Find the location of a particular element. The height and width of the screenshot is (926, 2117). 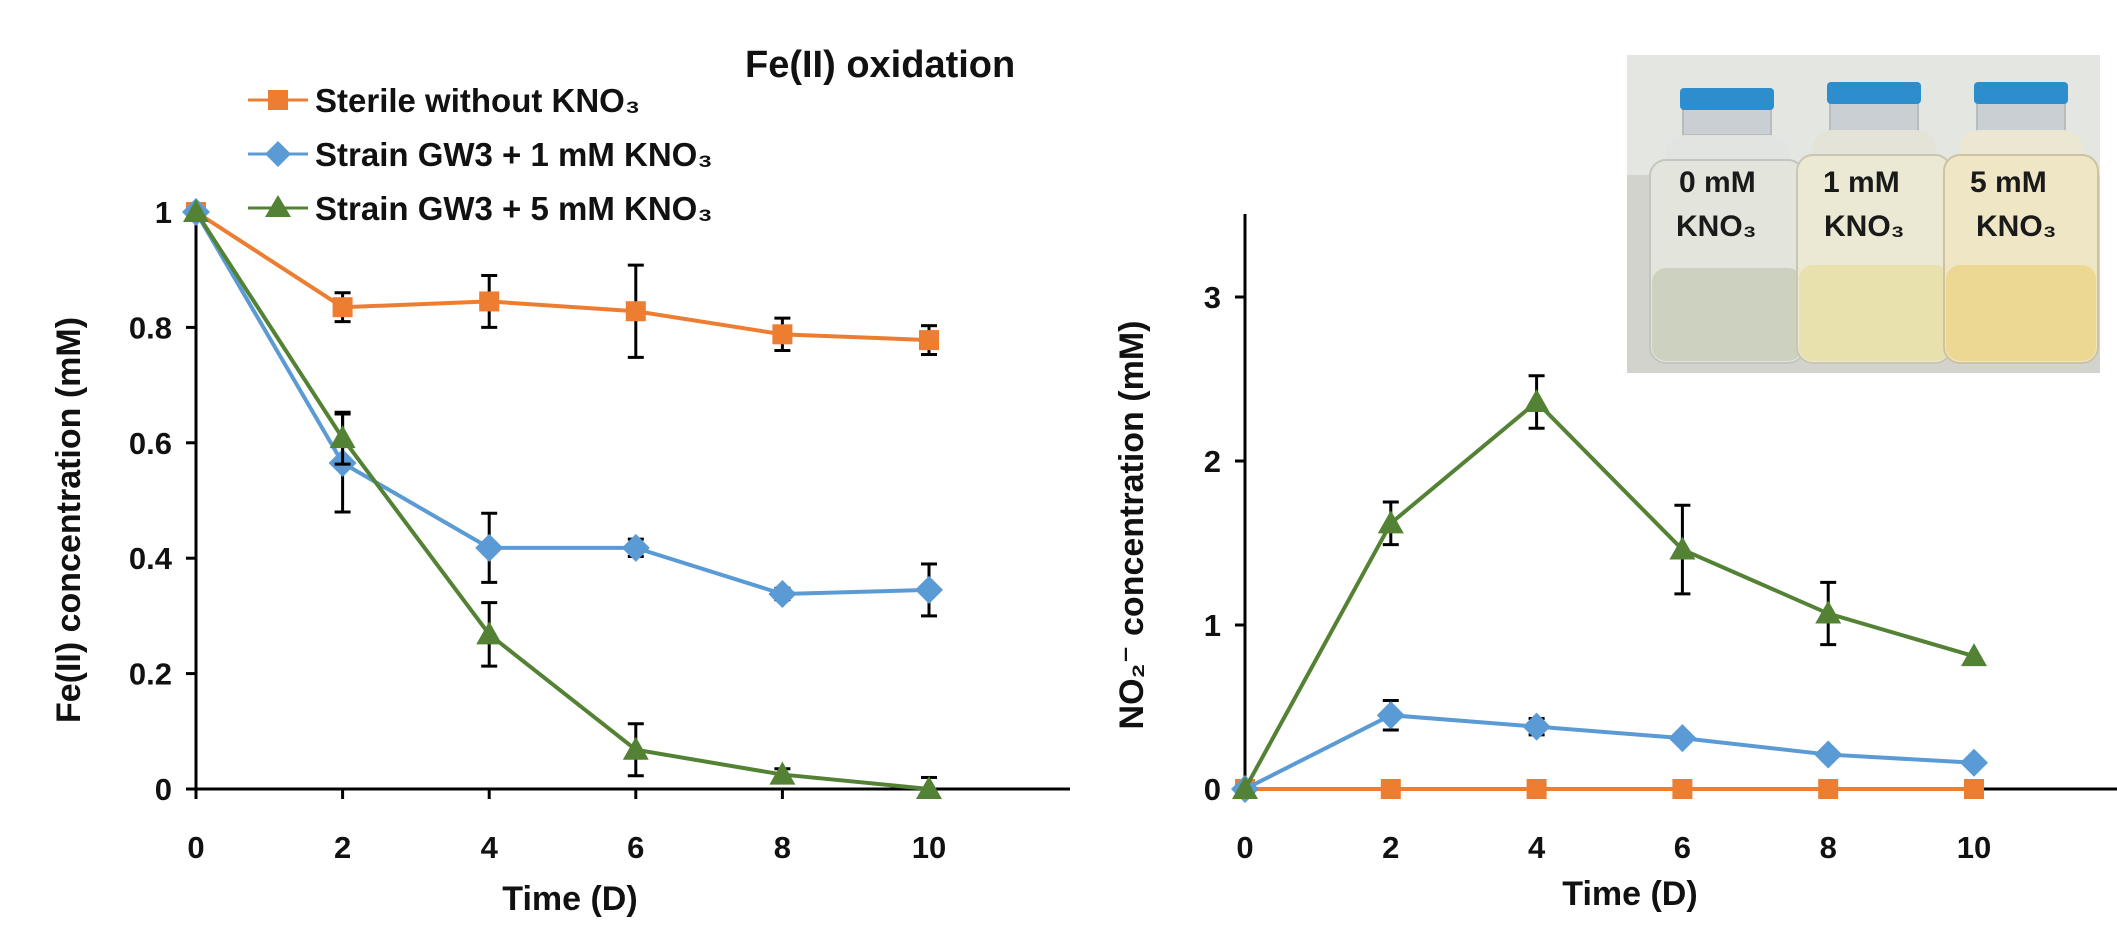

legend-label-sterile: Sterile without KNO₃ is located at coordinates (477, 100).